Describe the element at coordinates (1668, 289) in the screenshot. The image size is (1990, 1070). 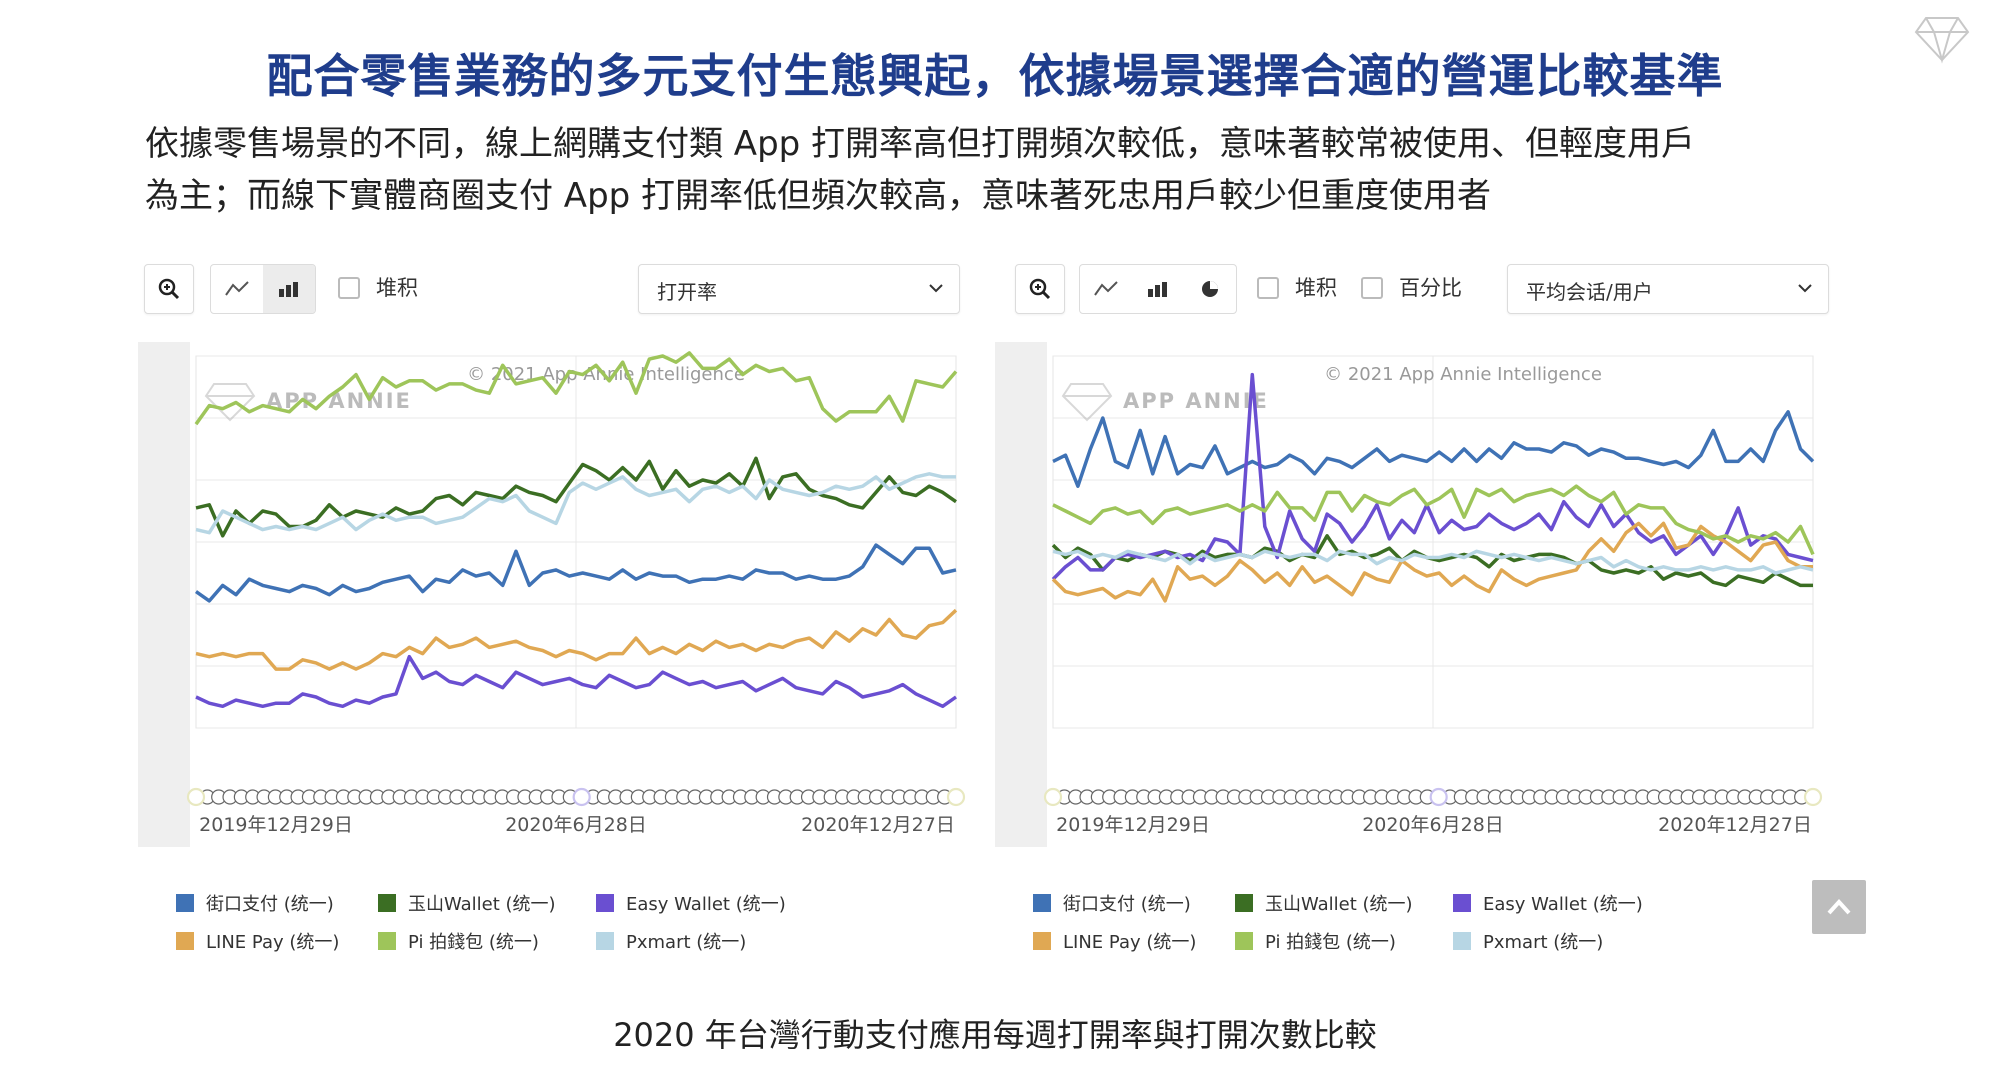
I see `metric-select: 平均会话/用户` at that location.